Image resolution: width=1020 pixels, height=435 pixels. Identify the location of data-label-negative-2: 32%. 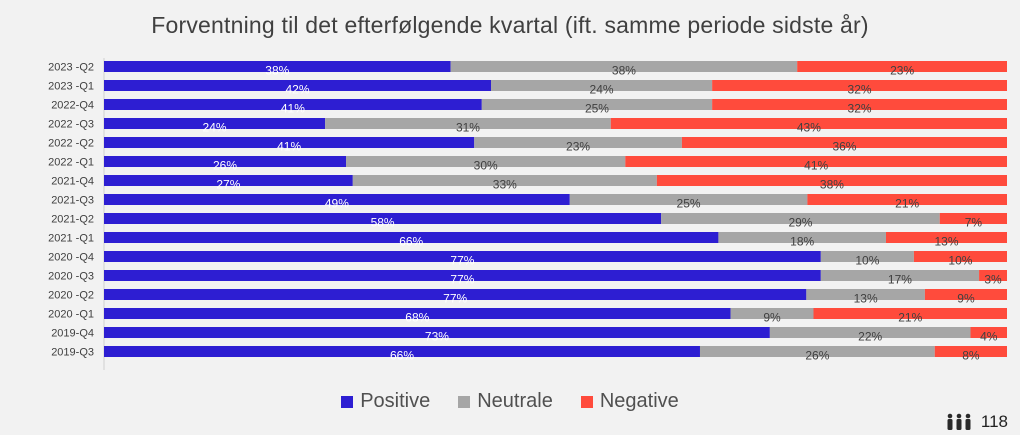
(860, 109).